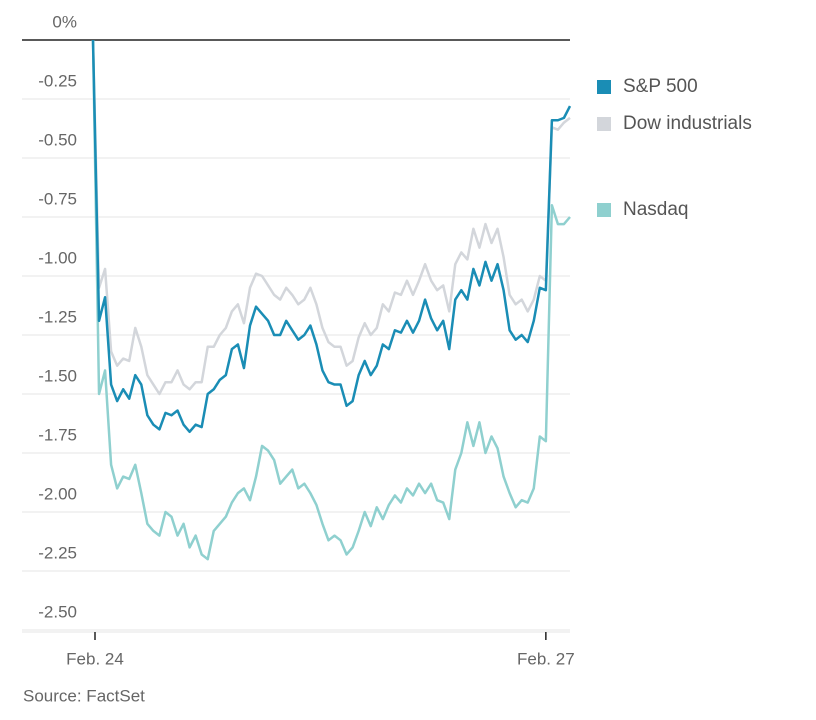 The width and height of the screenshot is (816, 720). I want to click on y-tick-label: -0.75, so click(57, 198).